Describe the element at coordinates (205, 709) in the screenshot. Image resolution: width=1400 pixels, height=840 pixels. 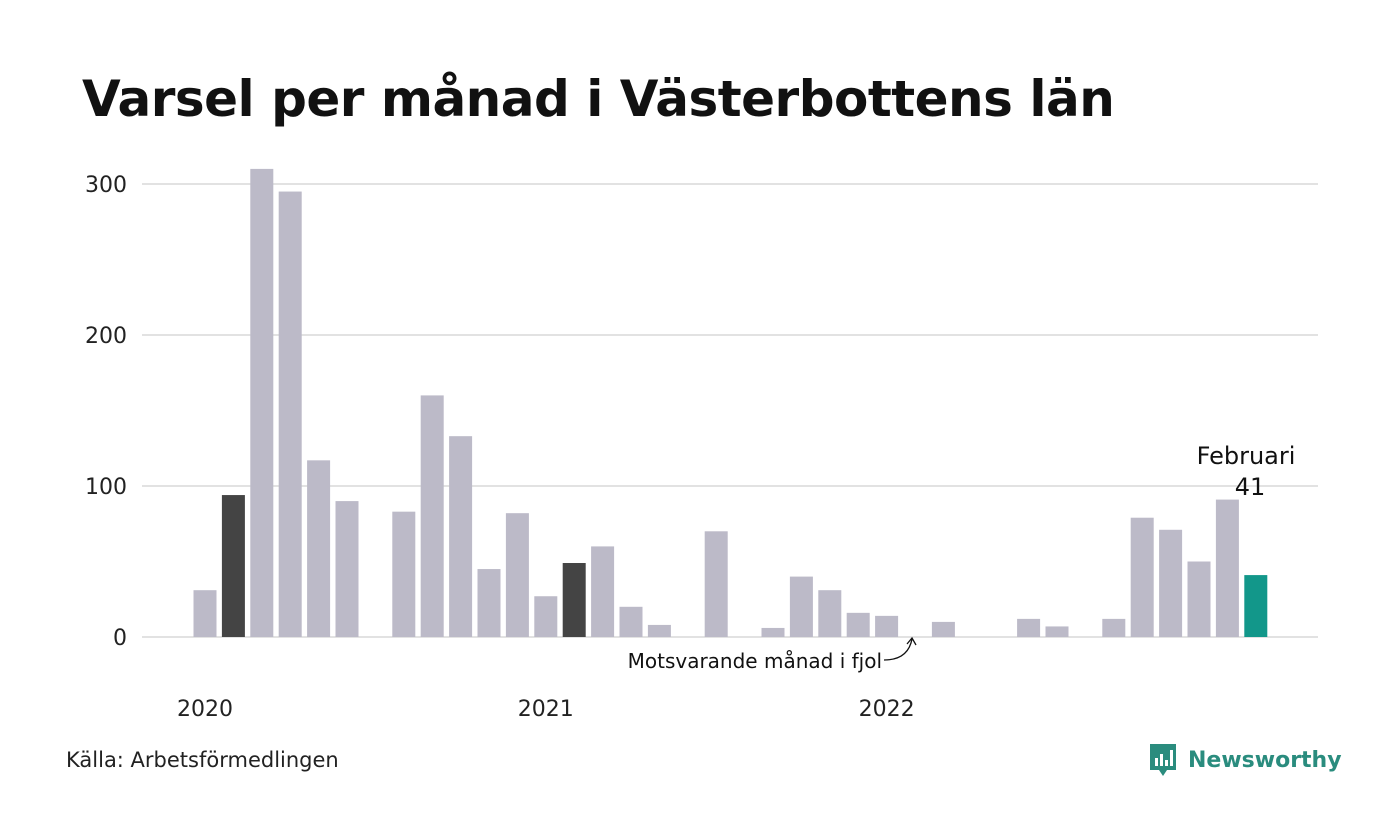
I see `x-year-label: 2020` at that location.